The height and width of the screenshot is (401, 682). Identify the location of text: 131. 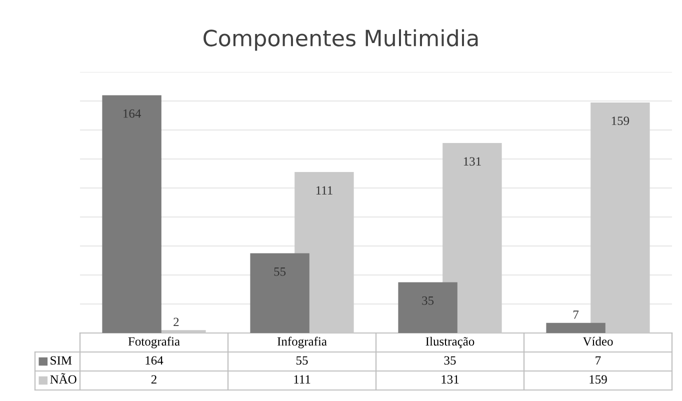
(450, 379).